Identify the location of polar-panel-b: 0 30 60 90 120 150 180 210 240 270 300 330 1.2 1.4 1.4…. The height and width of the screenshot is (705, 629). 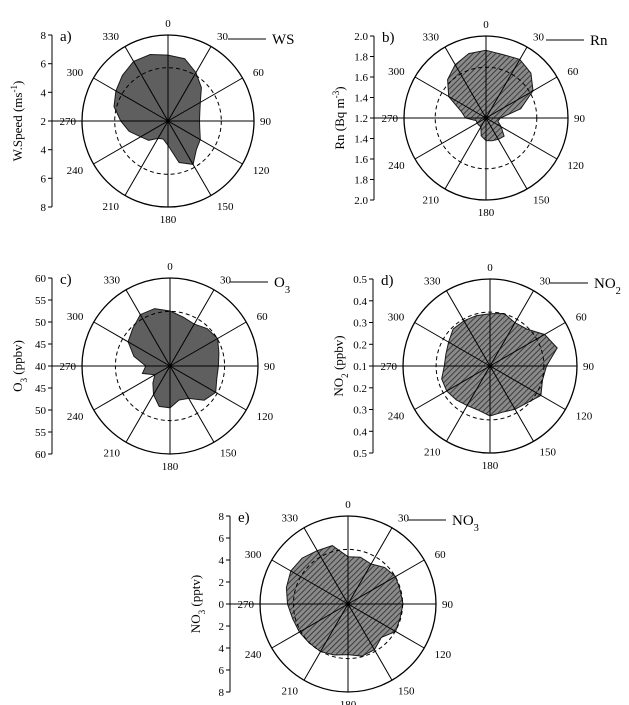
(469, 119).